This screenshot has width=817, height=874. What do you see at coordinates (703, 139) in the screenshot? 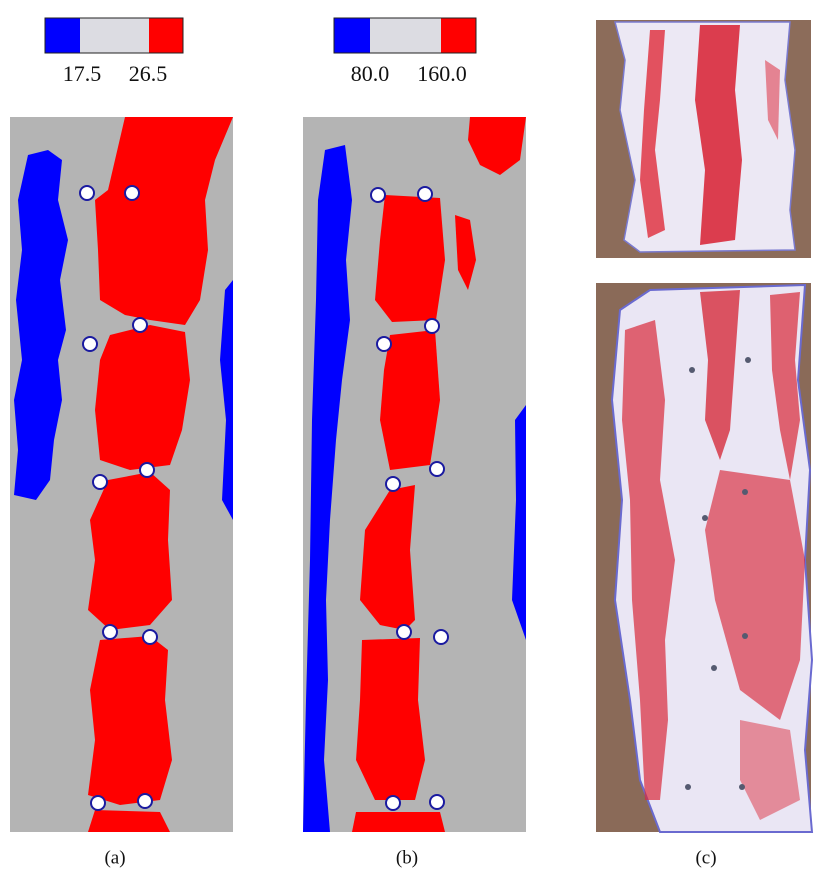
I see `specimen-photo-top` at bounding box center [703, 139].